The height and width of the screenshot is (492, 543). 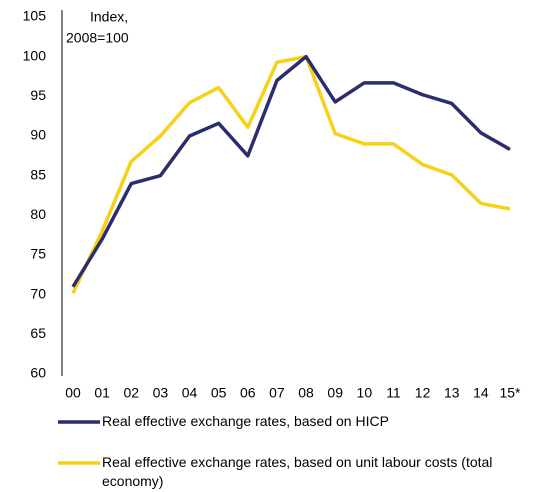 I want to click on y-tick-label: 85, so click(x=38, y=174).